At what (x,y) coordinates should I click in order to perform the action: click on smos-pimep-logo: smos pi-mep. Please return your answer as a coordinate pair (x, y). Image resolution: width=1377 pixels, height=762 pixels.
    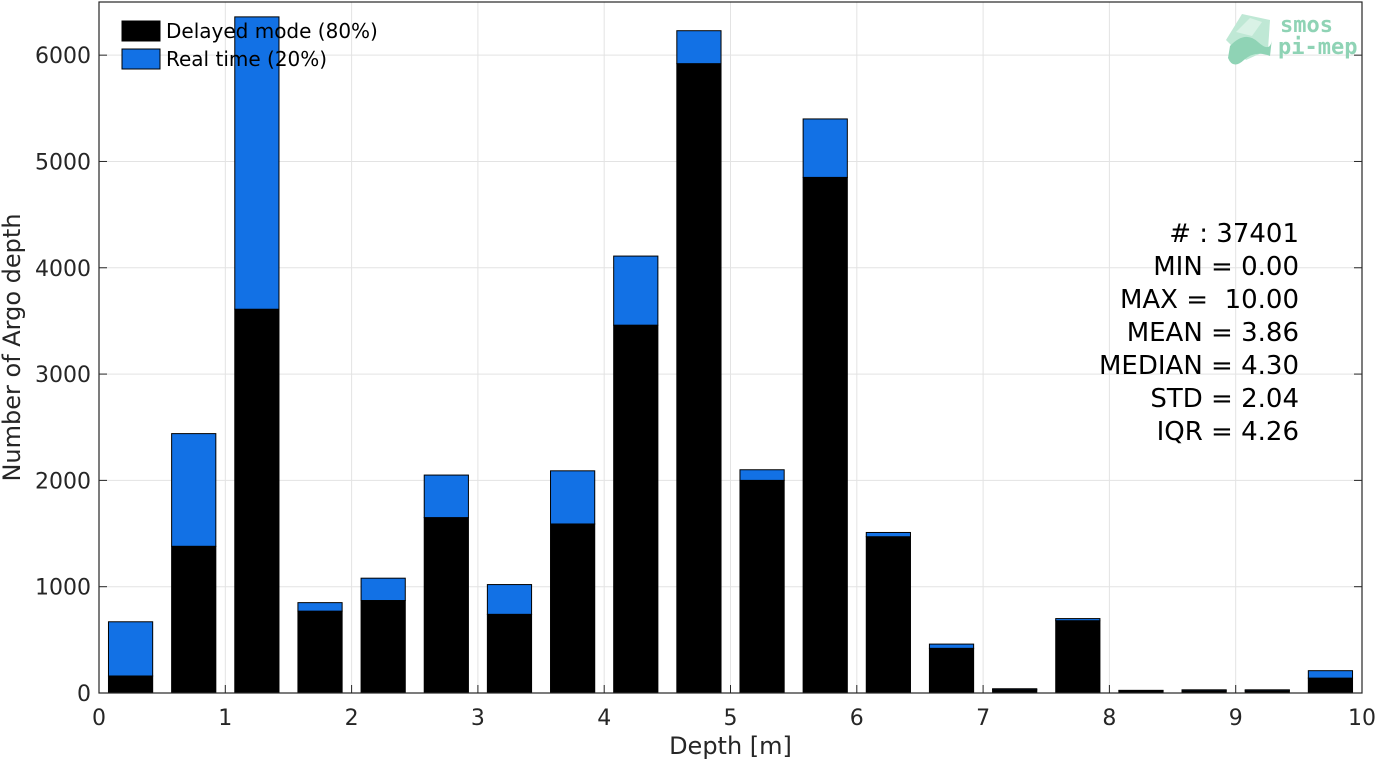
    Looking at the image, I should click on (1291, 39).